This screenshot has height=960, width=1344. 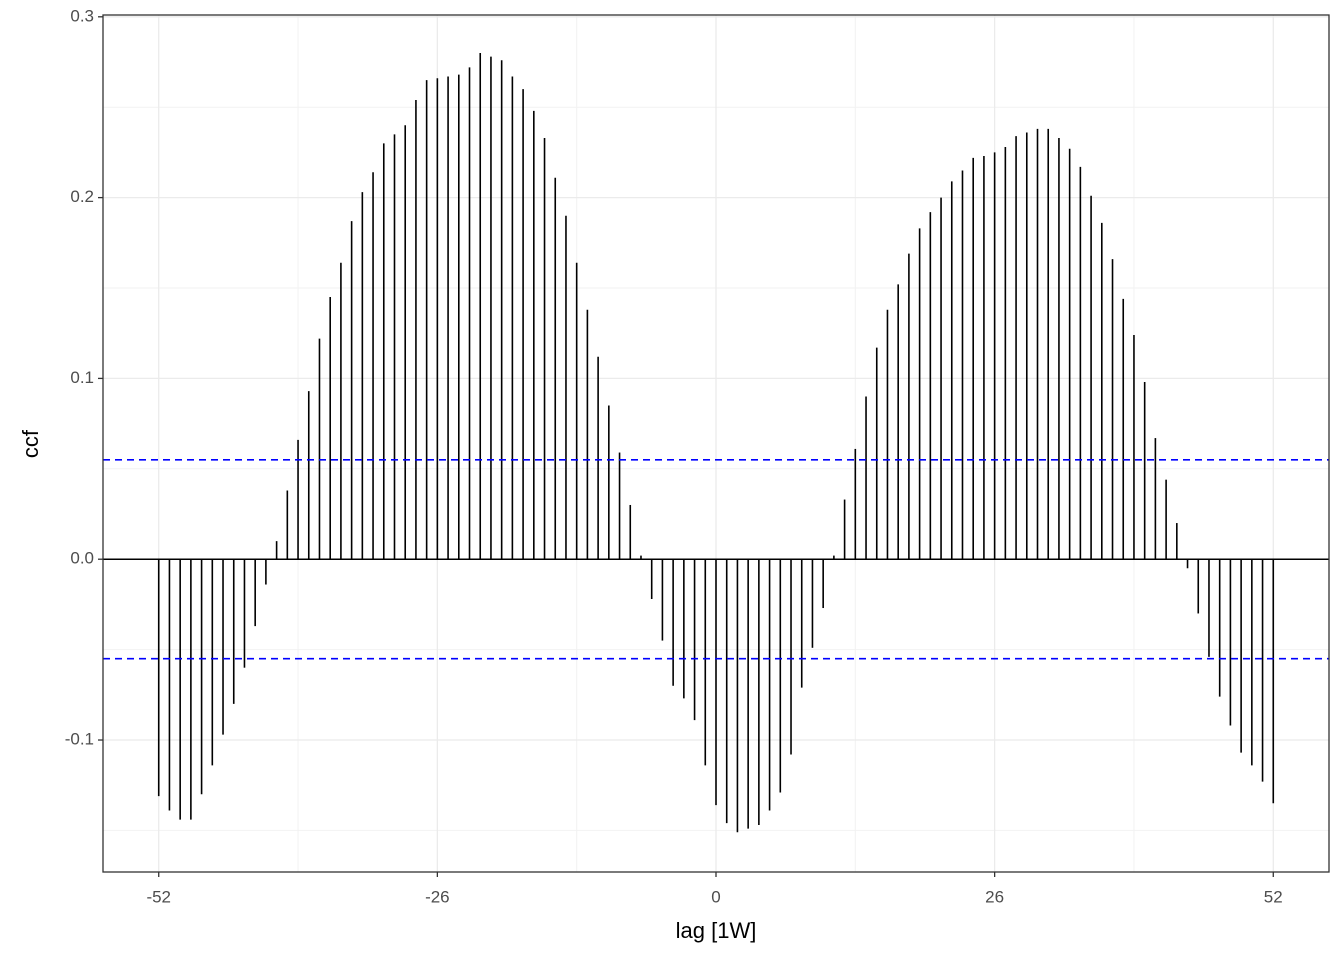 I want to click on x-tick-label: 26, so click(x=994, y=896).